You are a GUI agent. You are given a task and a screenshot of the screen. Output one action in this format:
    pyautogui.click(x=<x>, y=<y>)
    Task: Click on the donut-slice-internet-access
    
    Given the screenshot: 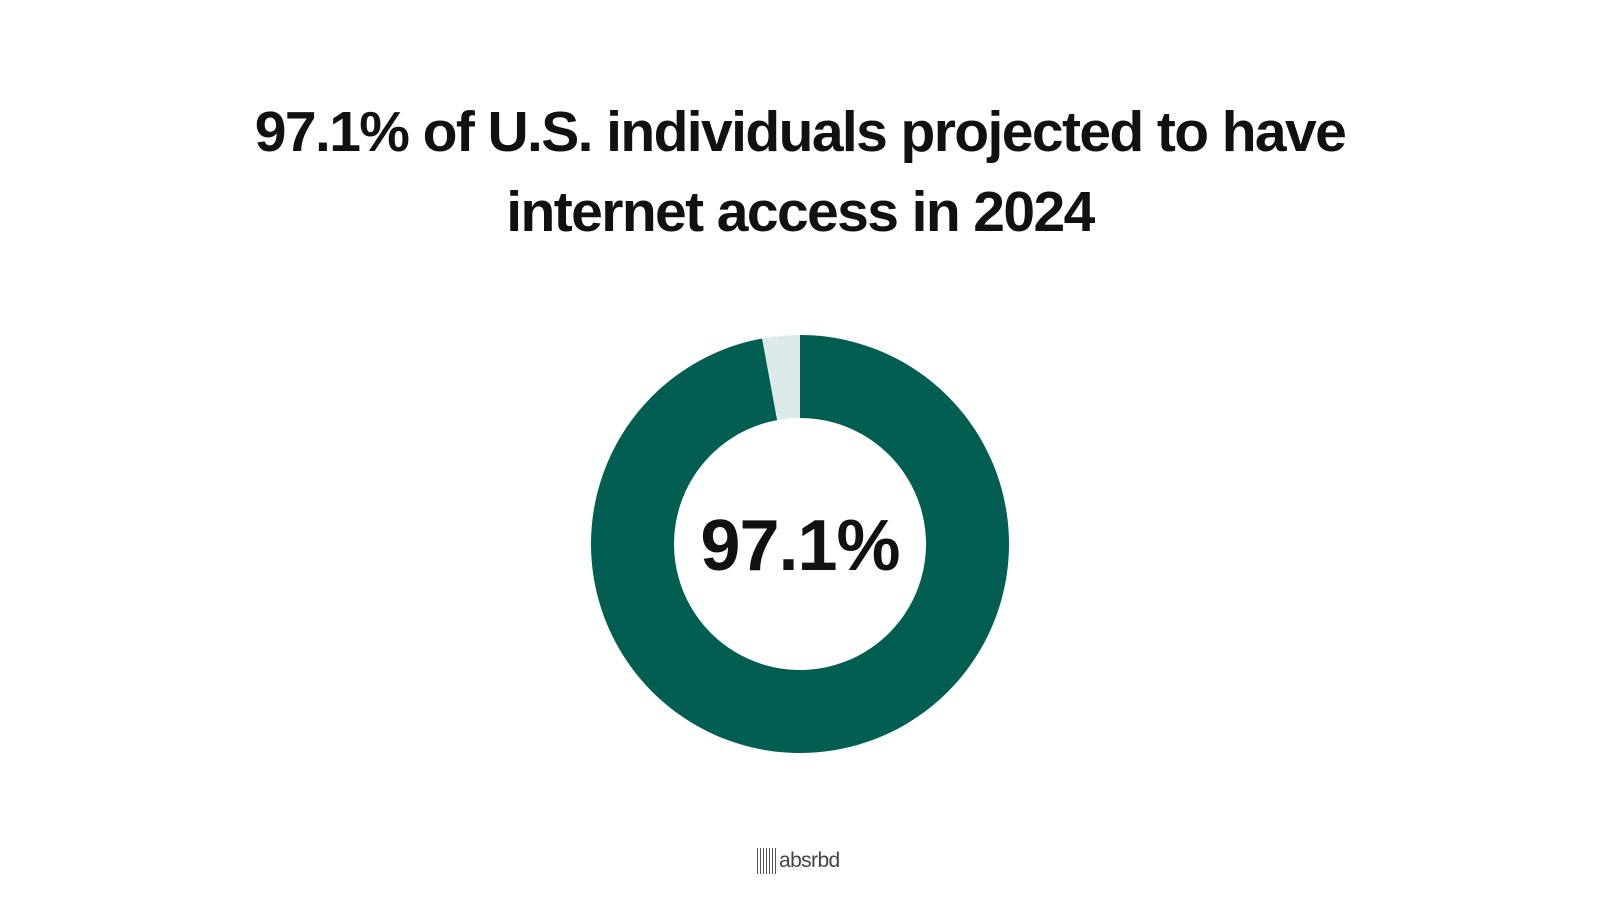 What is the action you would take?
    pyautogui.click(x=800, y=544)
    